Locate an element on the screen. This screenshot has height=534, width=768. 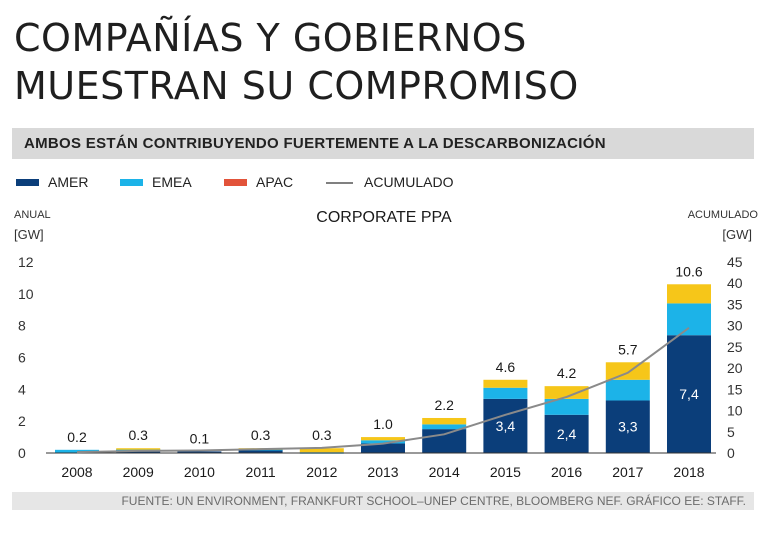
right-tick-label: 5 is located at coordinates (731, 432).